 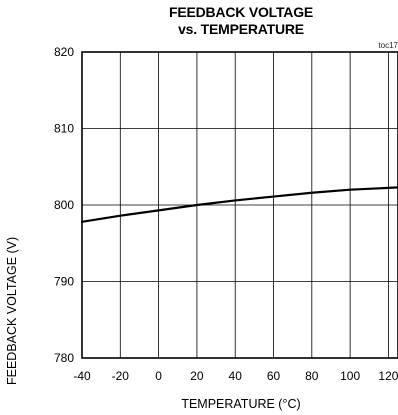 What do you see at coordinates (64, 205) in the screenshot?
I see `y-tick-label: 800` at bounding box center [64, 205].